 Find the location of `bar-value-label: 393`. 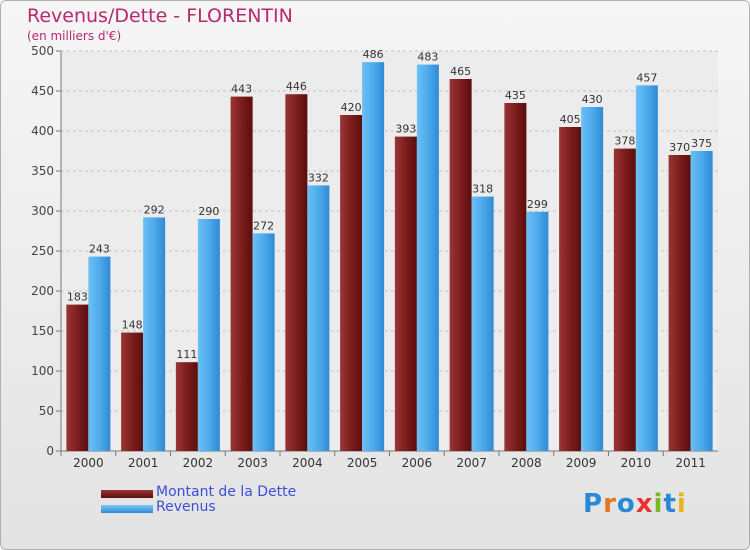

bar-value-label: 393 is located at coordinates (405, 129).